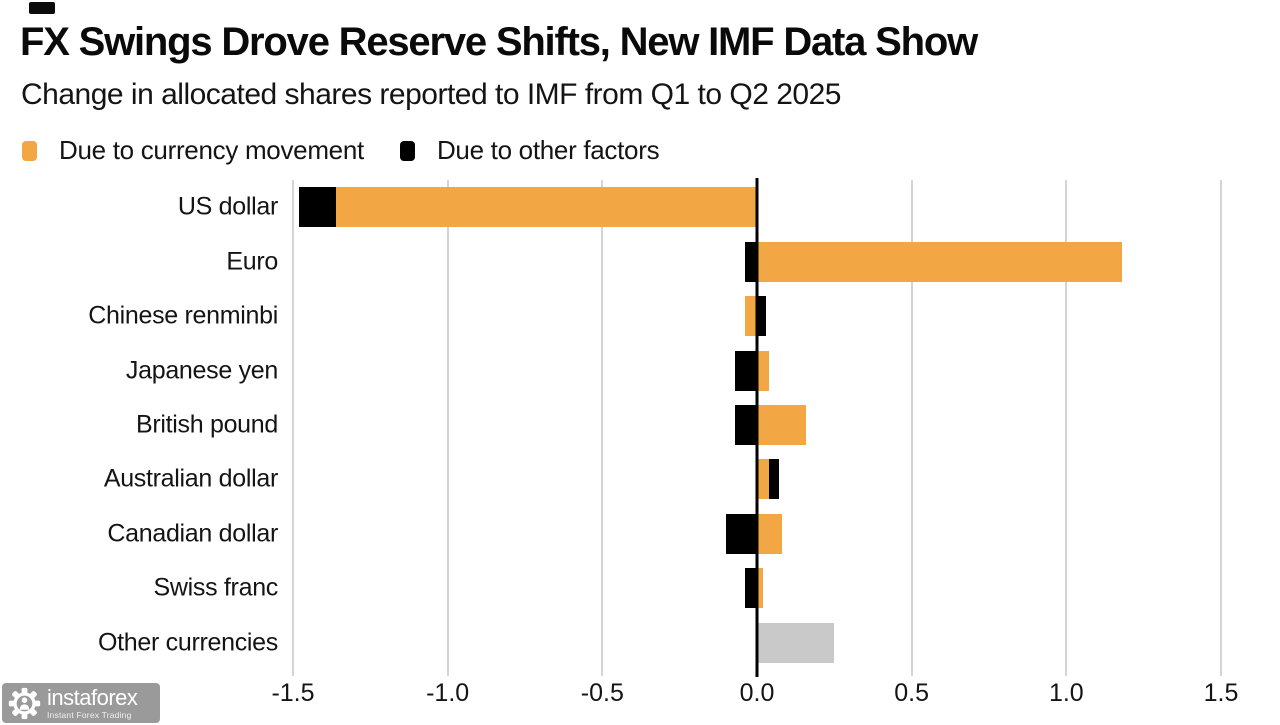 The height and width of the screenshot is (725, 1280). What do you see at coordinates (227, 206) in the screenshot?
I see `category-label: US dollar` at bounding box center [227, 206].